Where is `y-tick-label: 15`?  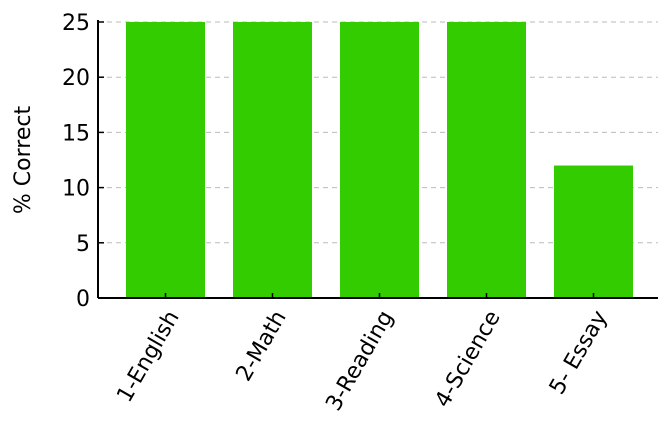
y-tick-label: 15 is located at coordinates (76, 133).